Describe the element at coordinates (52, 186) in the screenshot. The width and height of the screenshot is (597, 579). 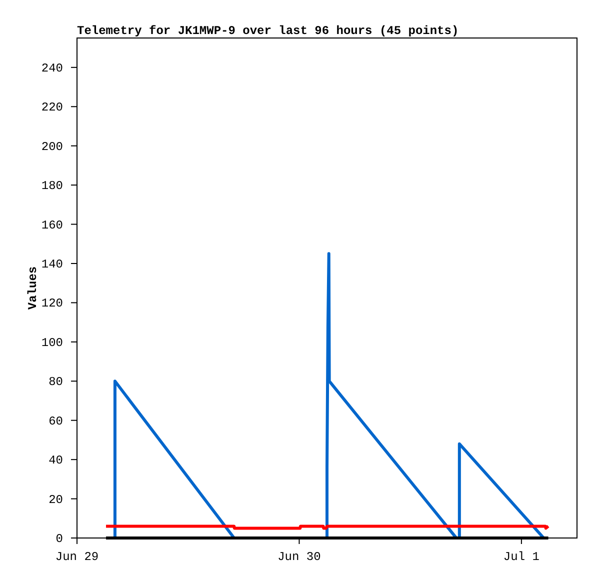
I see `y-tick-label: 180` at that location.